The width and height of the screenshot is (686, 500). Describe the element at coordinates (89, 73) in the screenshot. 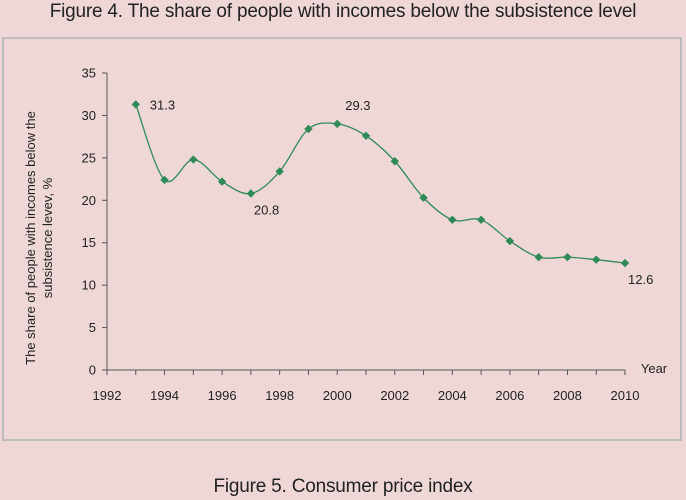

I see `y-tick-label: 35` at that location.